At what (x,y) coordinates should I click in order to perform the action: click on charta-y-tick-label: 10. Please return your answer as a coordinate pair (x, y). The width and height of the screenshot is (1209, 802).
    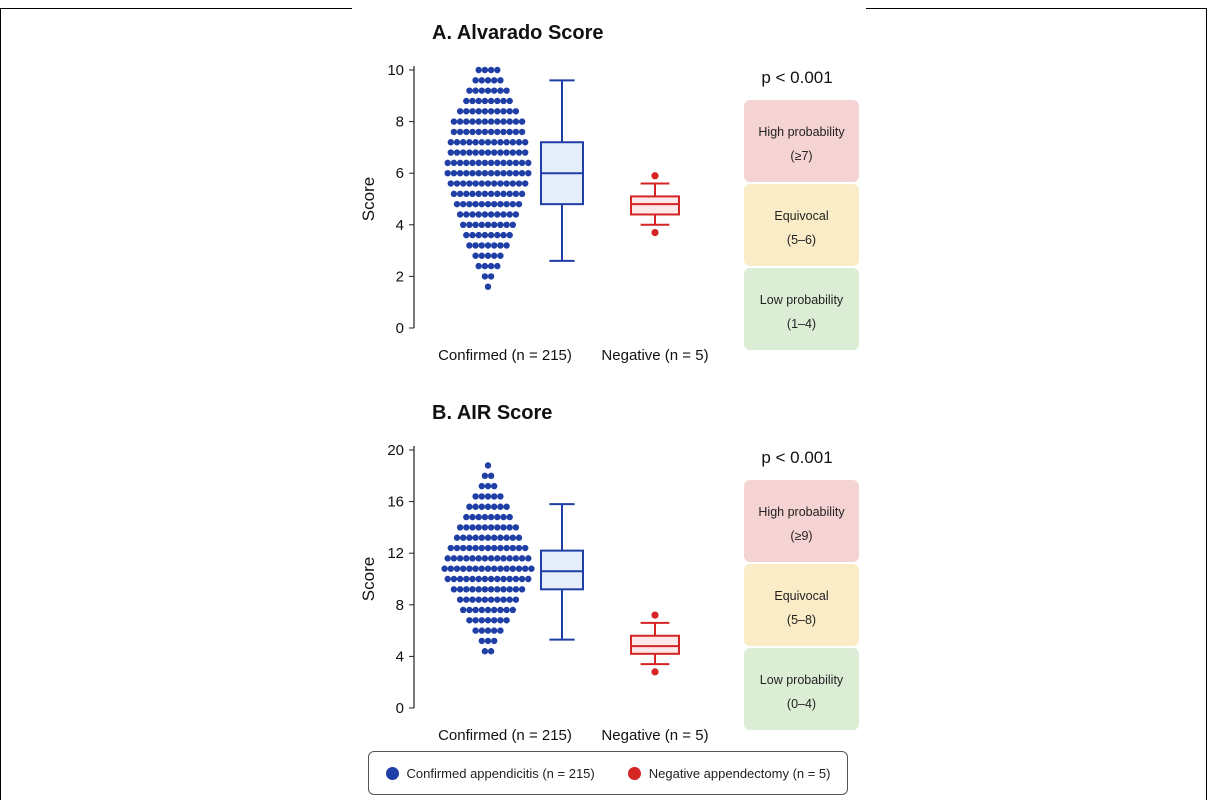
    Looking at the image, I should click on (395, 70).